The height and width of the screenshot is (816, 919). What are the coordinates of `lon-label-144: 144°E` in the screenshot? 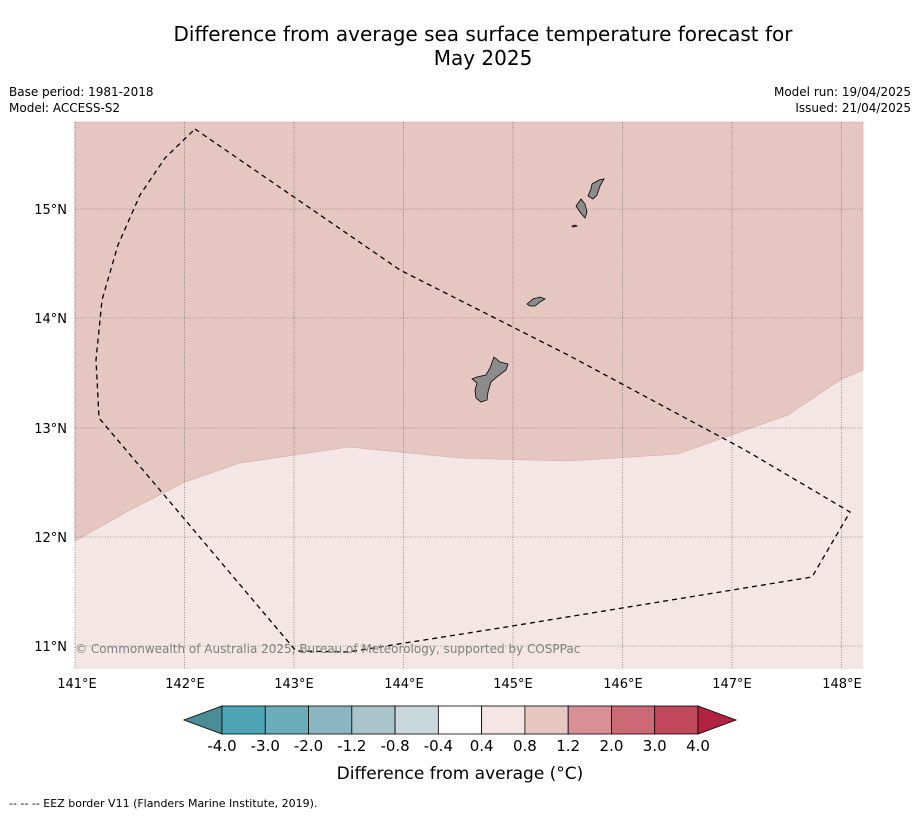 It's located at (404, 684).